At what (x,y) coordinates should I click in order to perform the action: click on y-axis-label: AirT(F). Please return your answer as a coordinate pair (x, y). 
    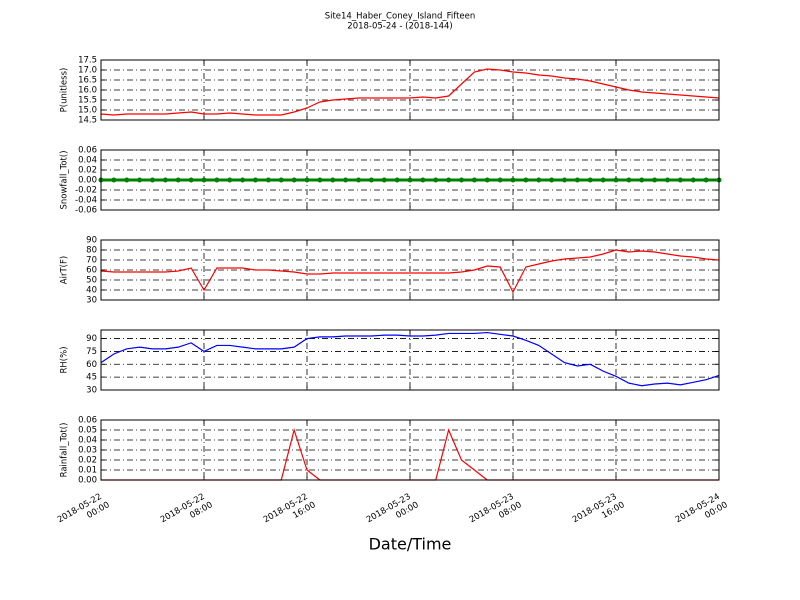
    Looking at the image, I should click on (65, 270).